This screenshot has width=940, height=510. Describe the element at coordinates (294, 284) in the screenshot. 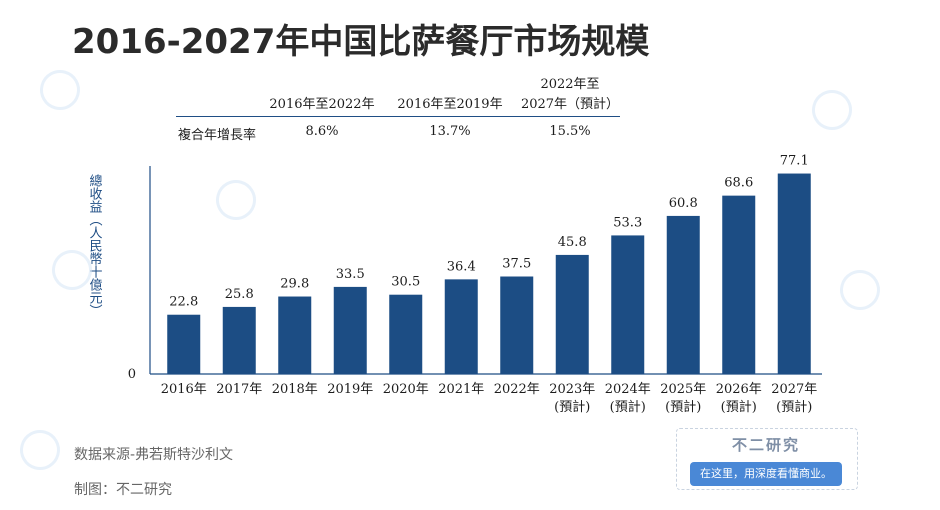

I see `data-label: 29.8` at that location.